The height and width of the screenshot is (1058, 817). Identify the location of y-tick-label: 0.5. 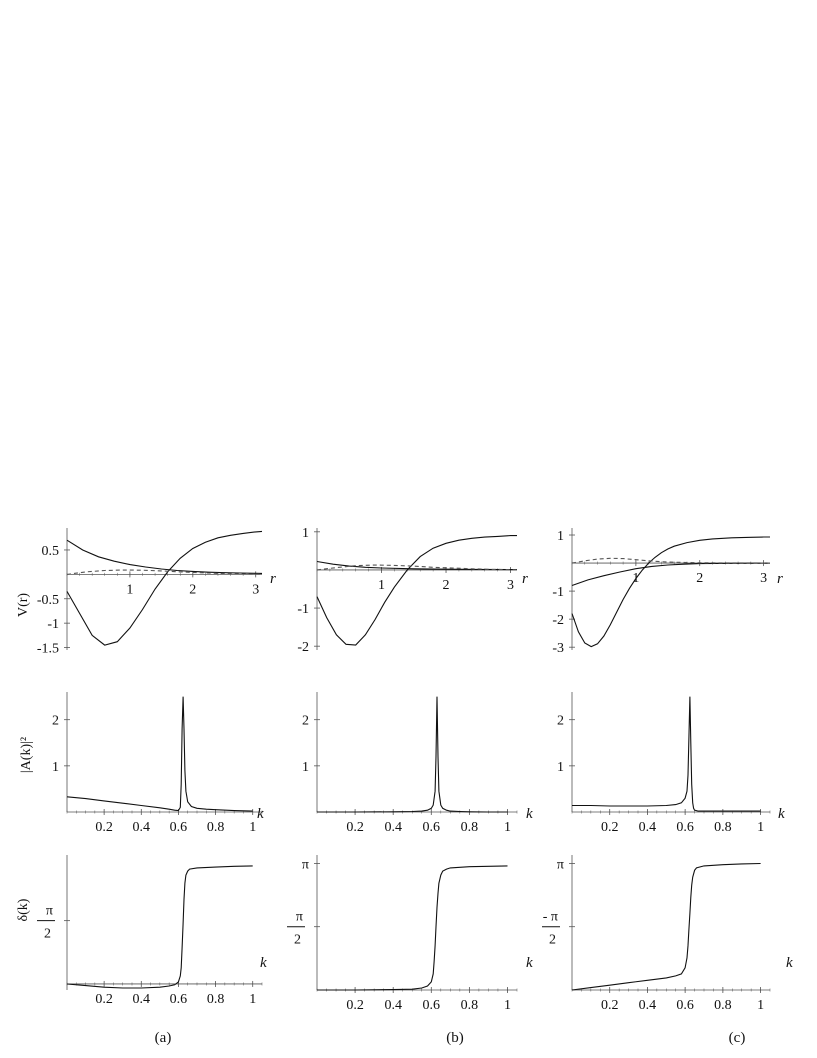
(51, 551).